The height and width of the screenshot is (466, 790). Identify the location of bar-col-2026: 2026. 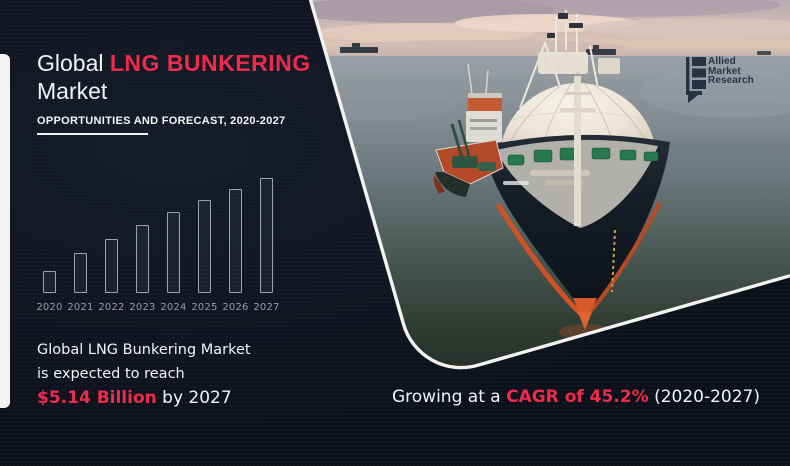
(235, 246).